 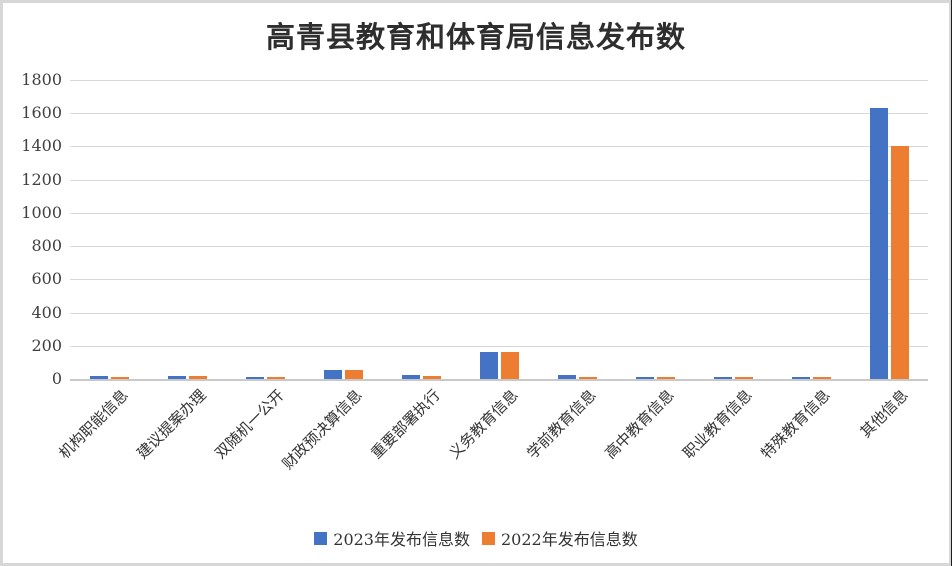 What do you see at coordinates (93, 424) in the screenshot?
I see `x-axis-category-label: 机构职能信息` at bounding box center [93, 424].